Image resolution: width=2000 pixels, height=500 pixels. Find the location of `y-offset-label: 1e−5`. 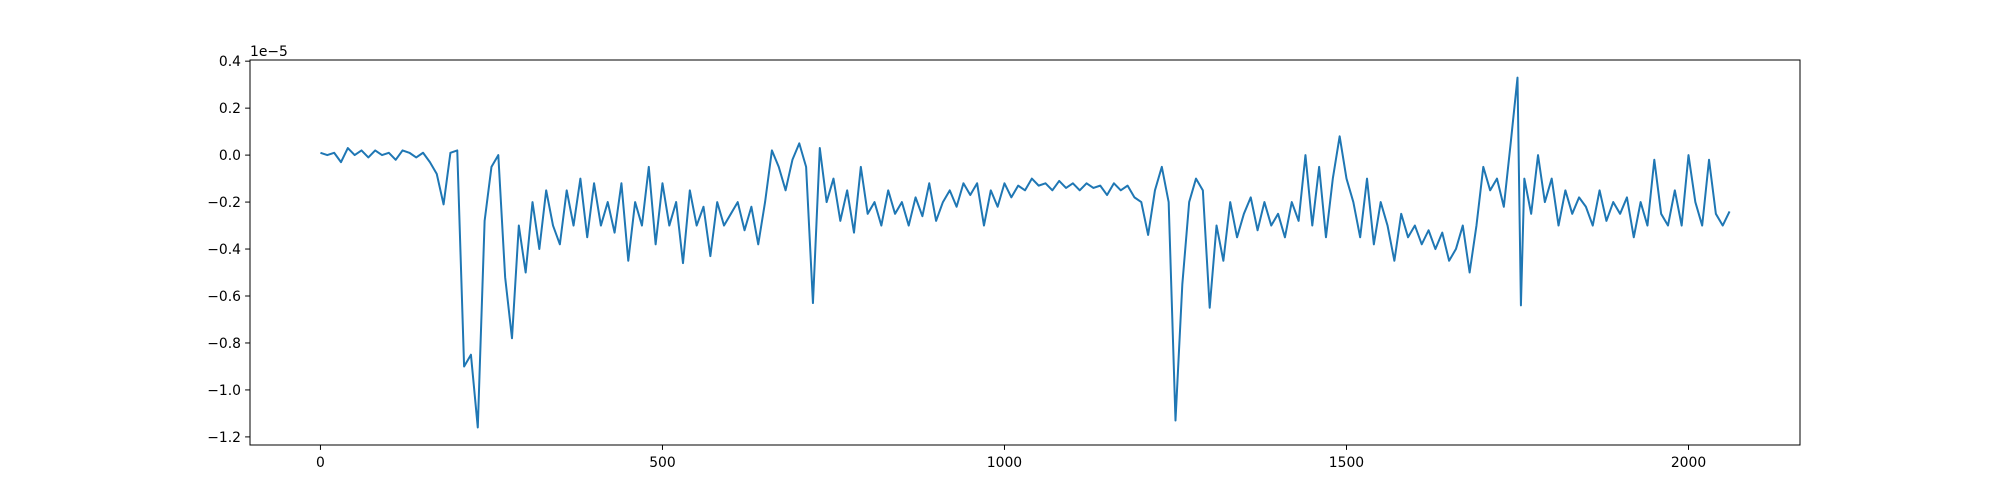

y-offset-label: 1e−5 is located at coordinates (269, 52).